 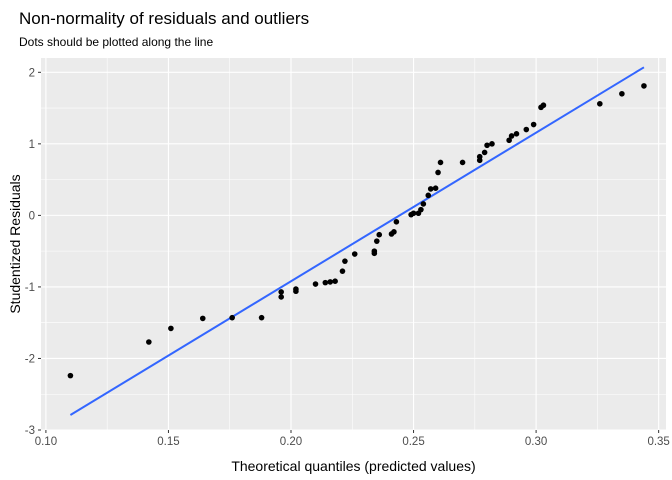 What do you see at coordinates (658, 442) in the screenshot?
I see `x-tick-label: 0.35` at bounding box center [658, 442].